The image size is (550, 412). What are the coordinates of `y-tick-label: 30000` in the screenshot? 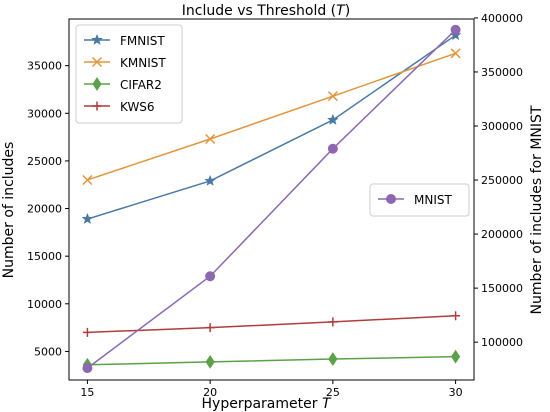 It's located at (44, 113).